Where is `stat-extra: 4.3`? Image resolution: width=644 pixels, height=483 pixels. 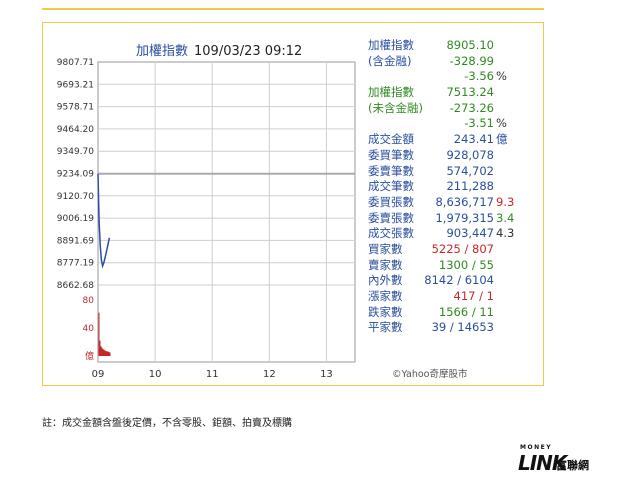
stat-extra: 4.3 is located at coordinates (505, 233).